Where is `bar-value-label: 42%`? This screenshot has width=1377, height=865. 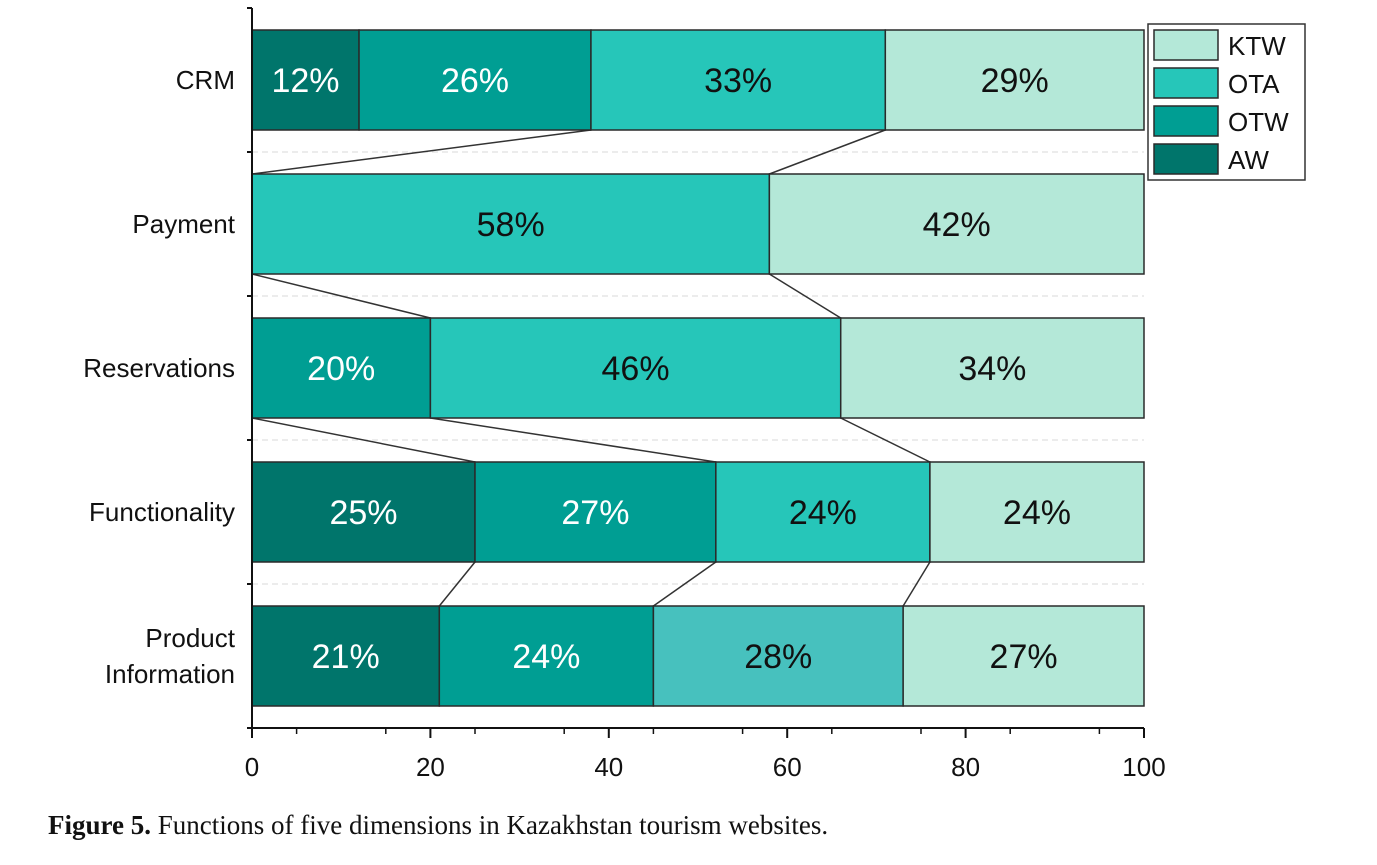 bar-value-label: 42% is located at coordinates (957, 225).